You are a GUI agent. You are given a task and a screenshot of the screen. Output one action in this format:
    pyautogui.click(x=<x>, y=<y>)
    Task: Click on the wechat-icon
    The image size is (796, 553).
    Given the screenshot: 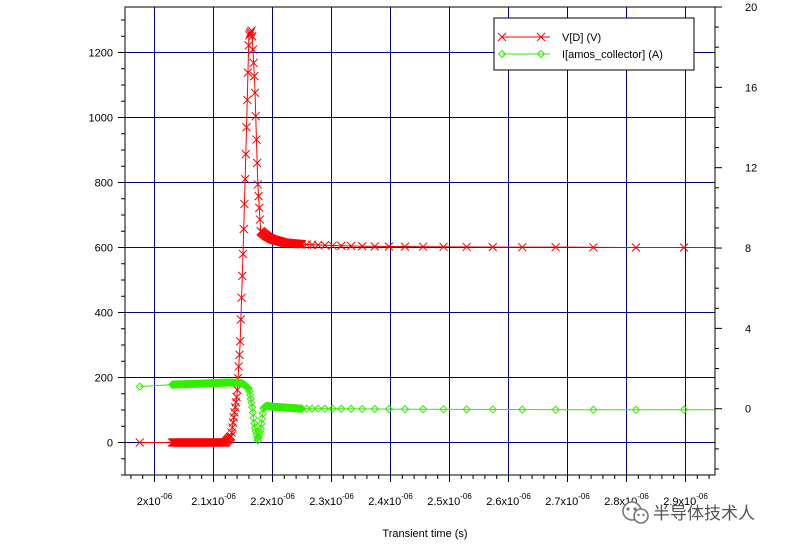 What is the action you would take?
    pyautogui.click(x=635, y=512)
    